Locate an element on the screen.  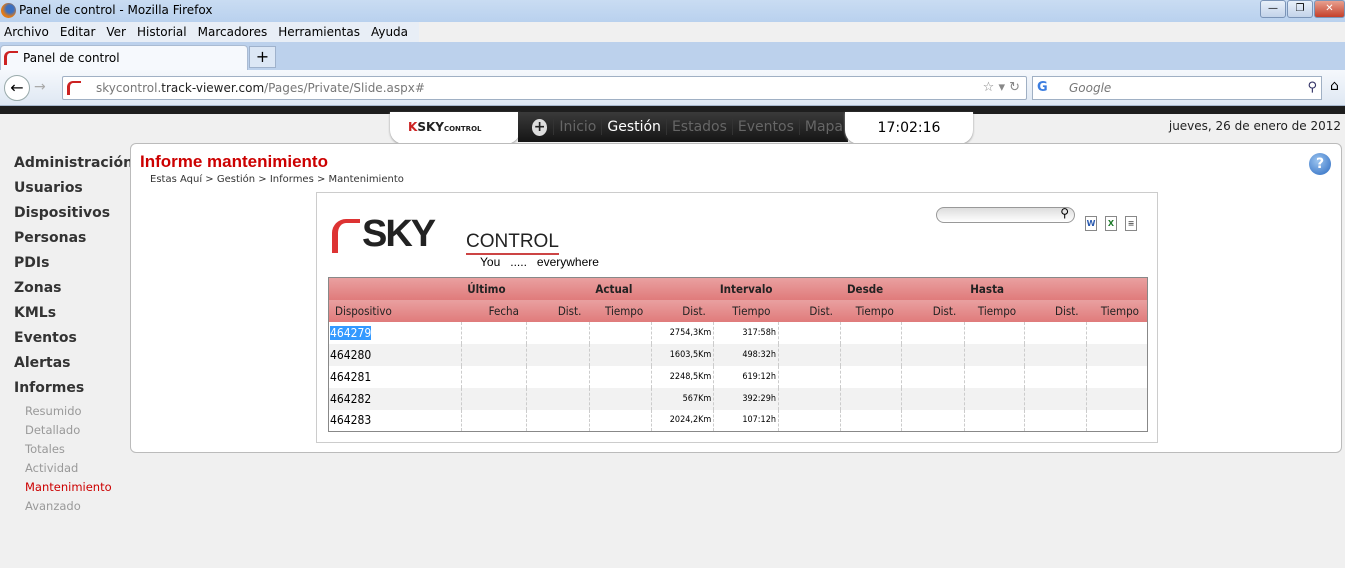
menu-marcadores: Marcadores is located at coordinates (232, 32).